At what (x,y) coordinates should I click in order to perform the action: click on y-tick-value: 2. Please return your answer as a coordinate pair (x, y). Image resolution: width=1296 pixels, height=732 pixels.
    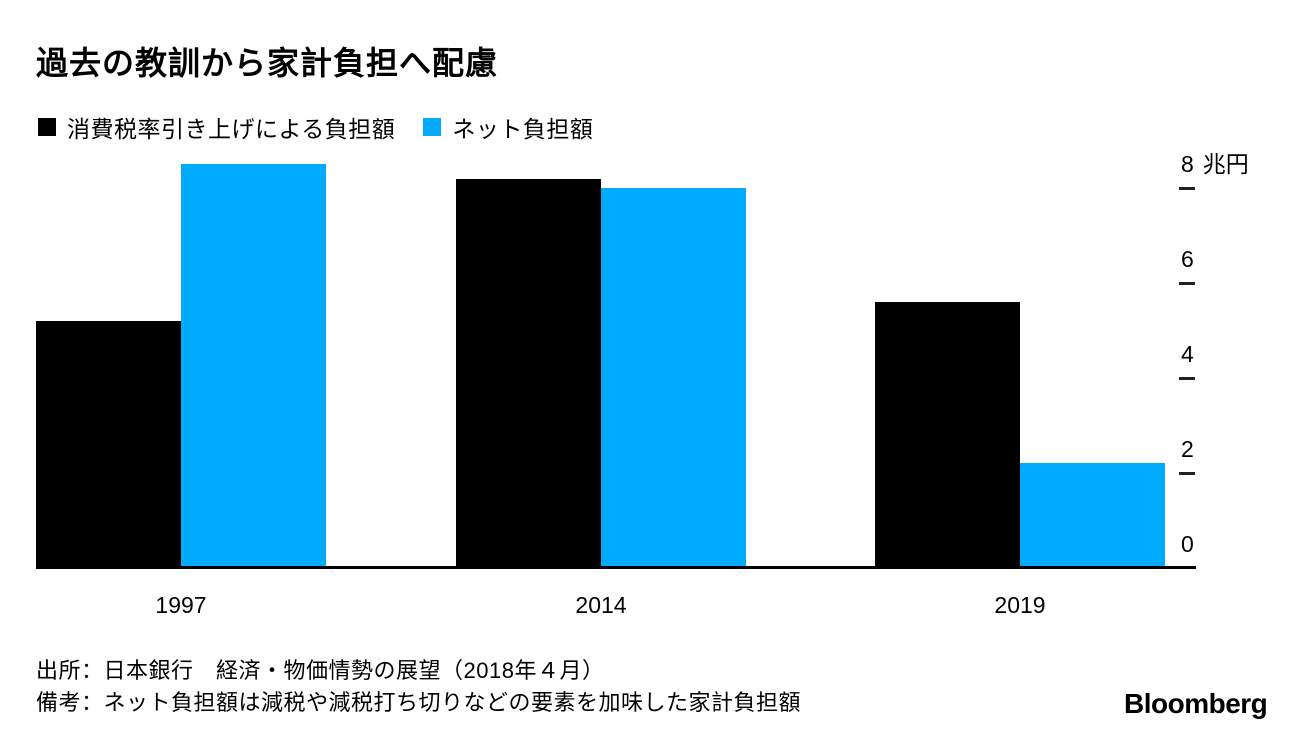
    Looking at the image, I should click on (1187, 449).